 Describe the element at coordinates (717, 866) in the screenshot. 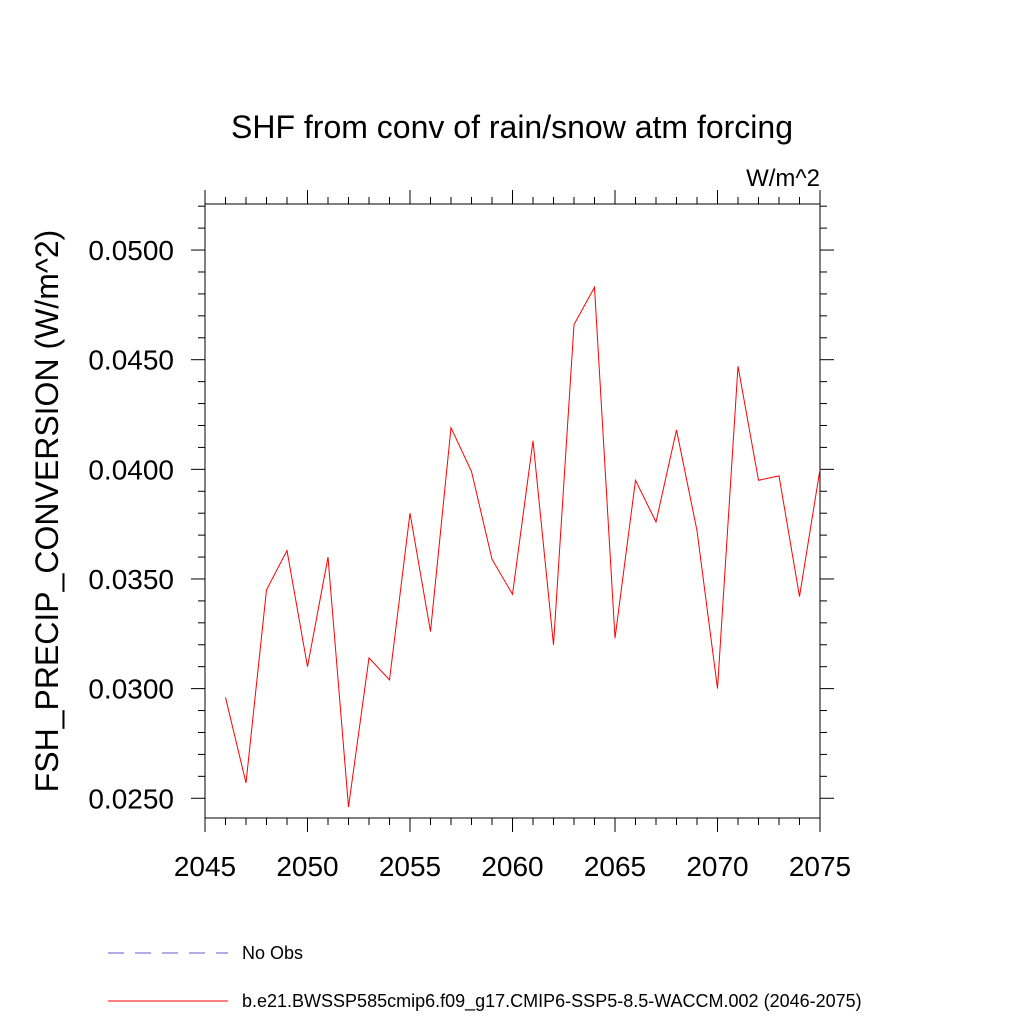

I see `x-tick-label: 2070` at that location.